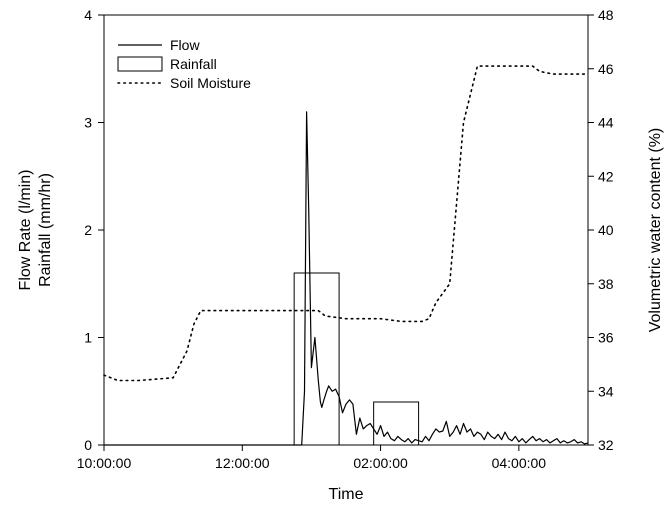 Image resolution: width=669 pixels, height=511 pixels. I want to click on y-left-tick-label: 3, so click(88, 123).